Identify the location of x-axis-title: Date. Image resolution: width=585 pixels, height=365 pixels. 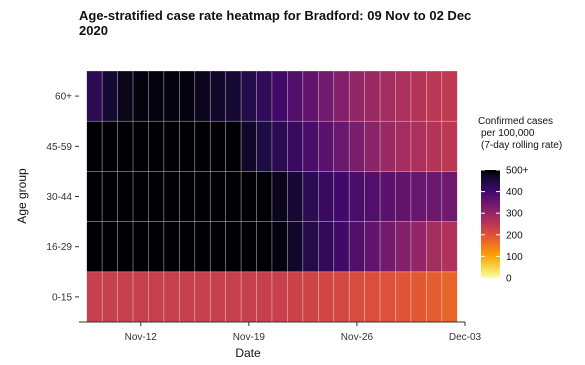
(248, 353).